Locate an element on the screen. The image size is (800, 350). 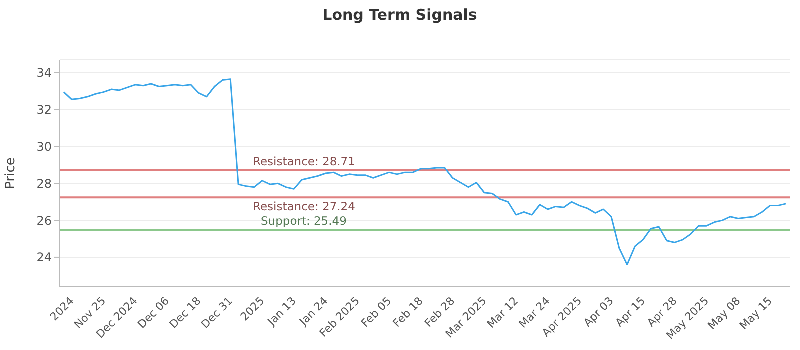
chart-title: Long Term Signals is located at coordinates (400, 15).